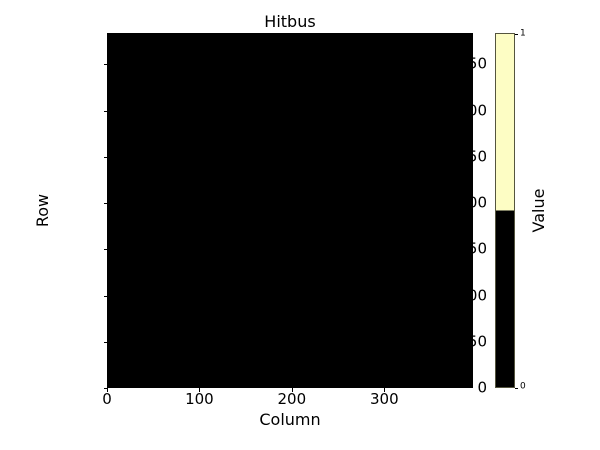  I want to click on colorbar: 1 0, so click(510, 210).